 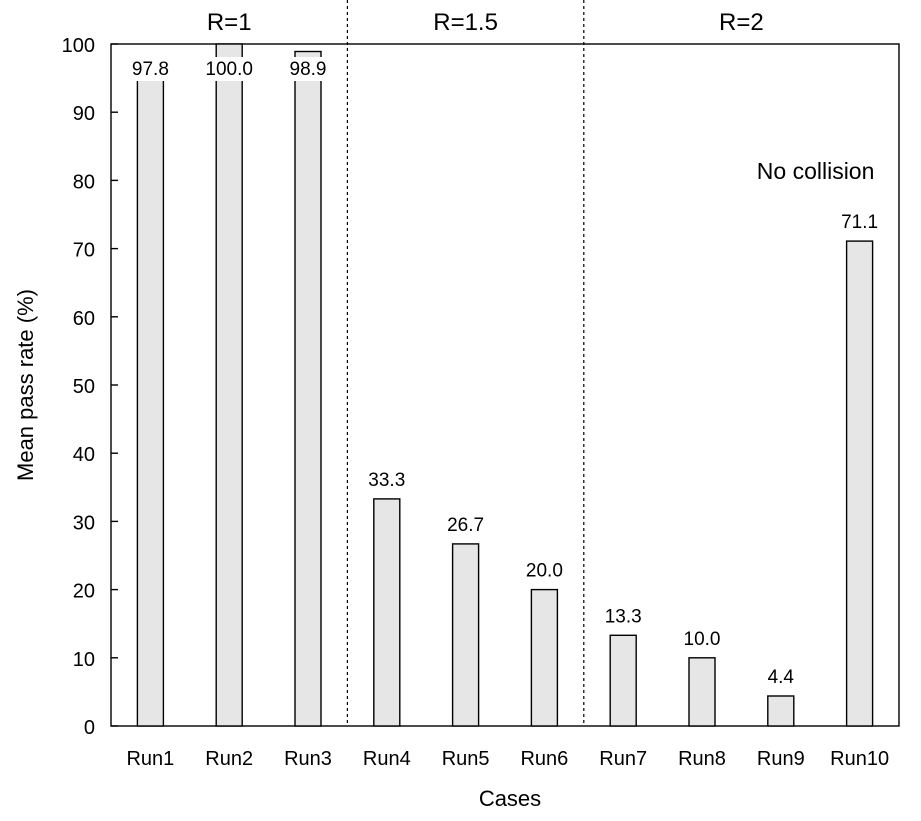 I want to click on x-axis-title: Cases, so click(x=510, y=798).